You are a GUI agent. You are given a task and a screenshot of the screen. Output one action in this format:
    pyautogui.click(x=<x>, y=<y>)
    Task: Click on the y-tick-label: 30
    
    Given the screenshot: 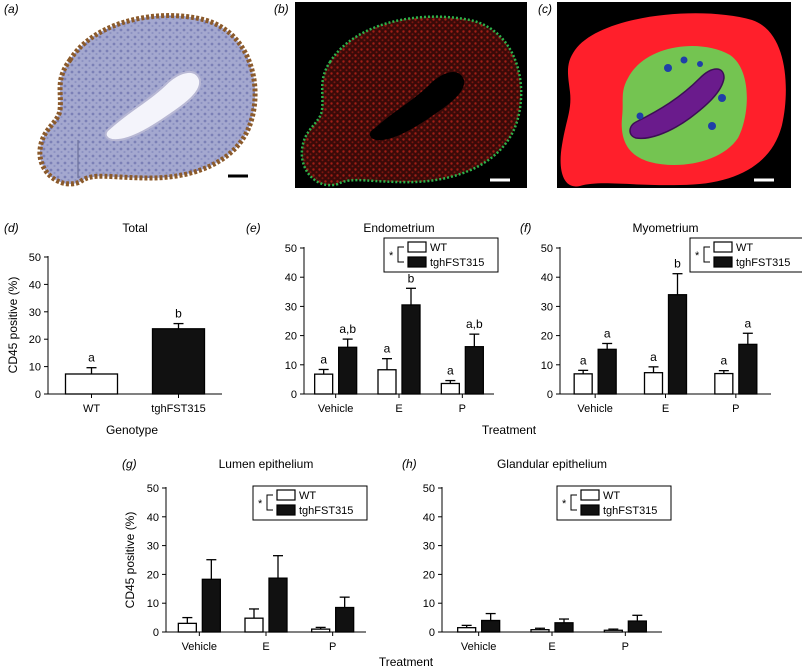 What is the action you would take?
    pyautogui.click(x=153, y=547)
    